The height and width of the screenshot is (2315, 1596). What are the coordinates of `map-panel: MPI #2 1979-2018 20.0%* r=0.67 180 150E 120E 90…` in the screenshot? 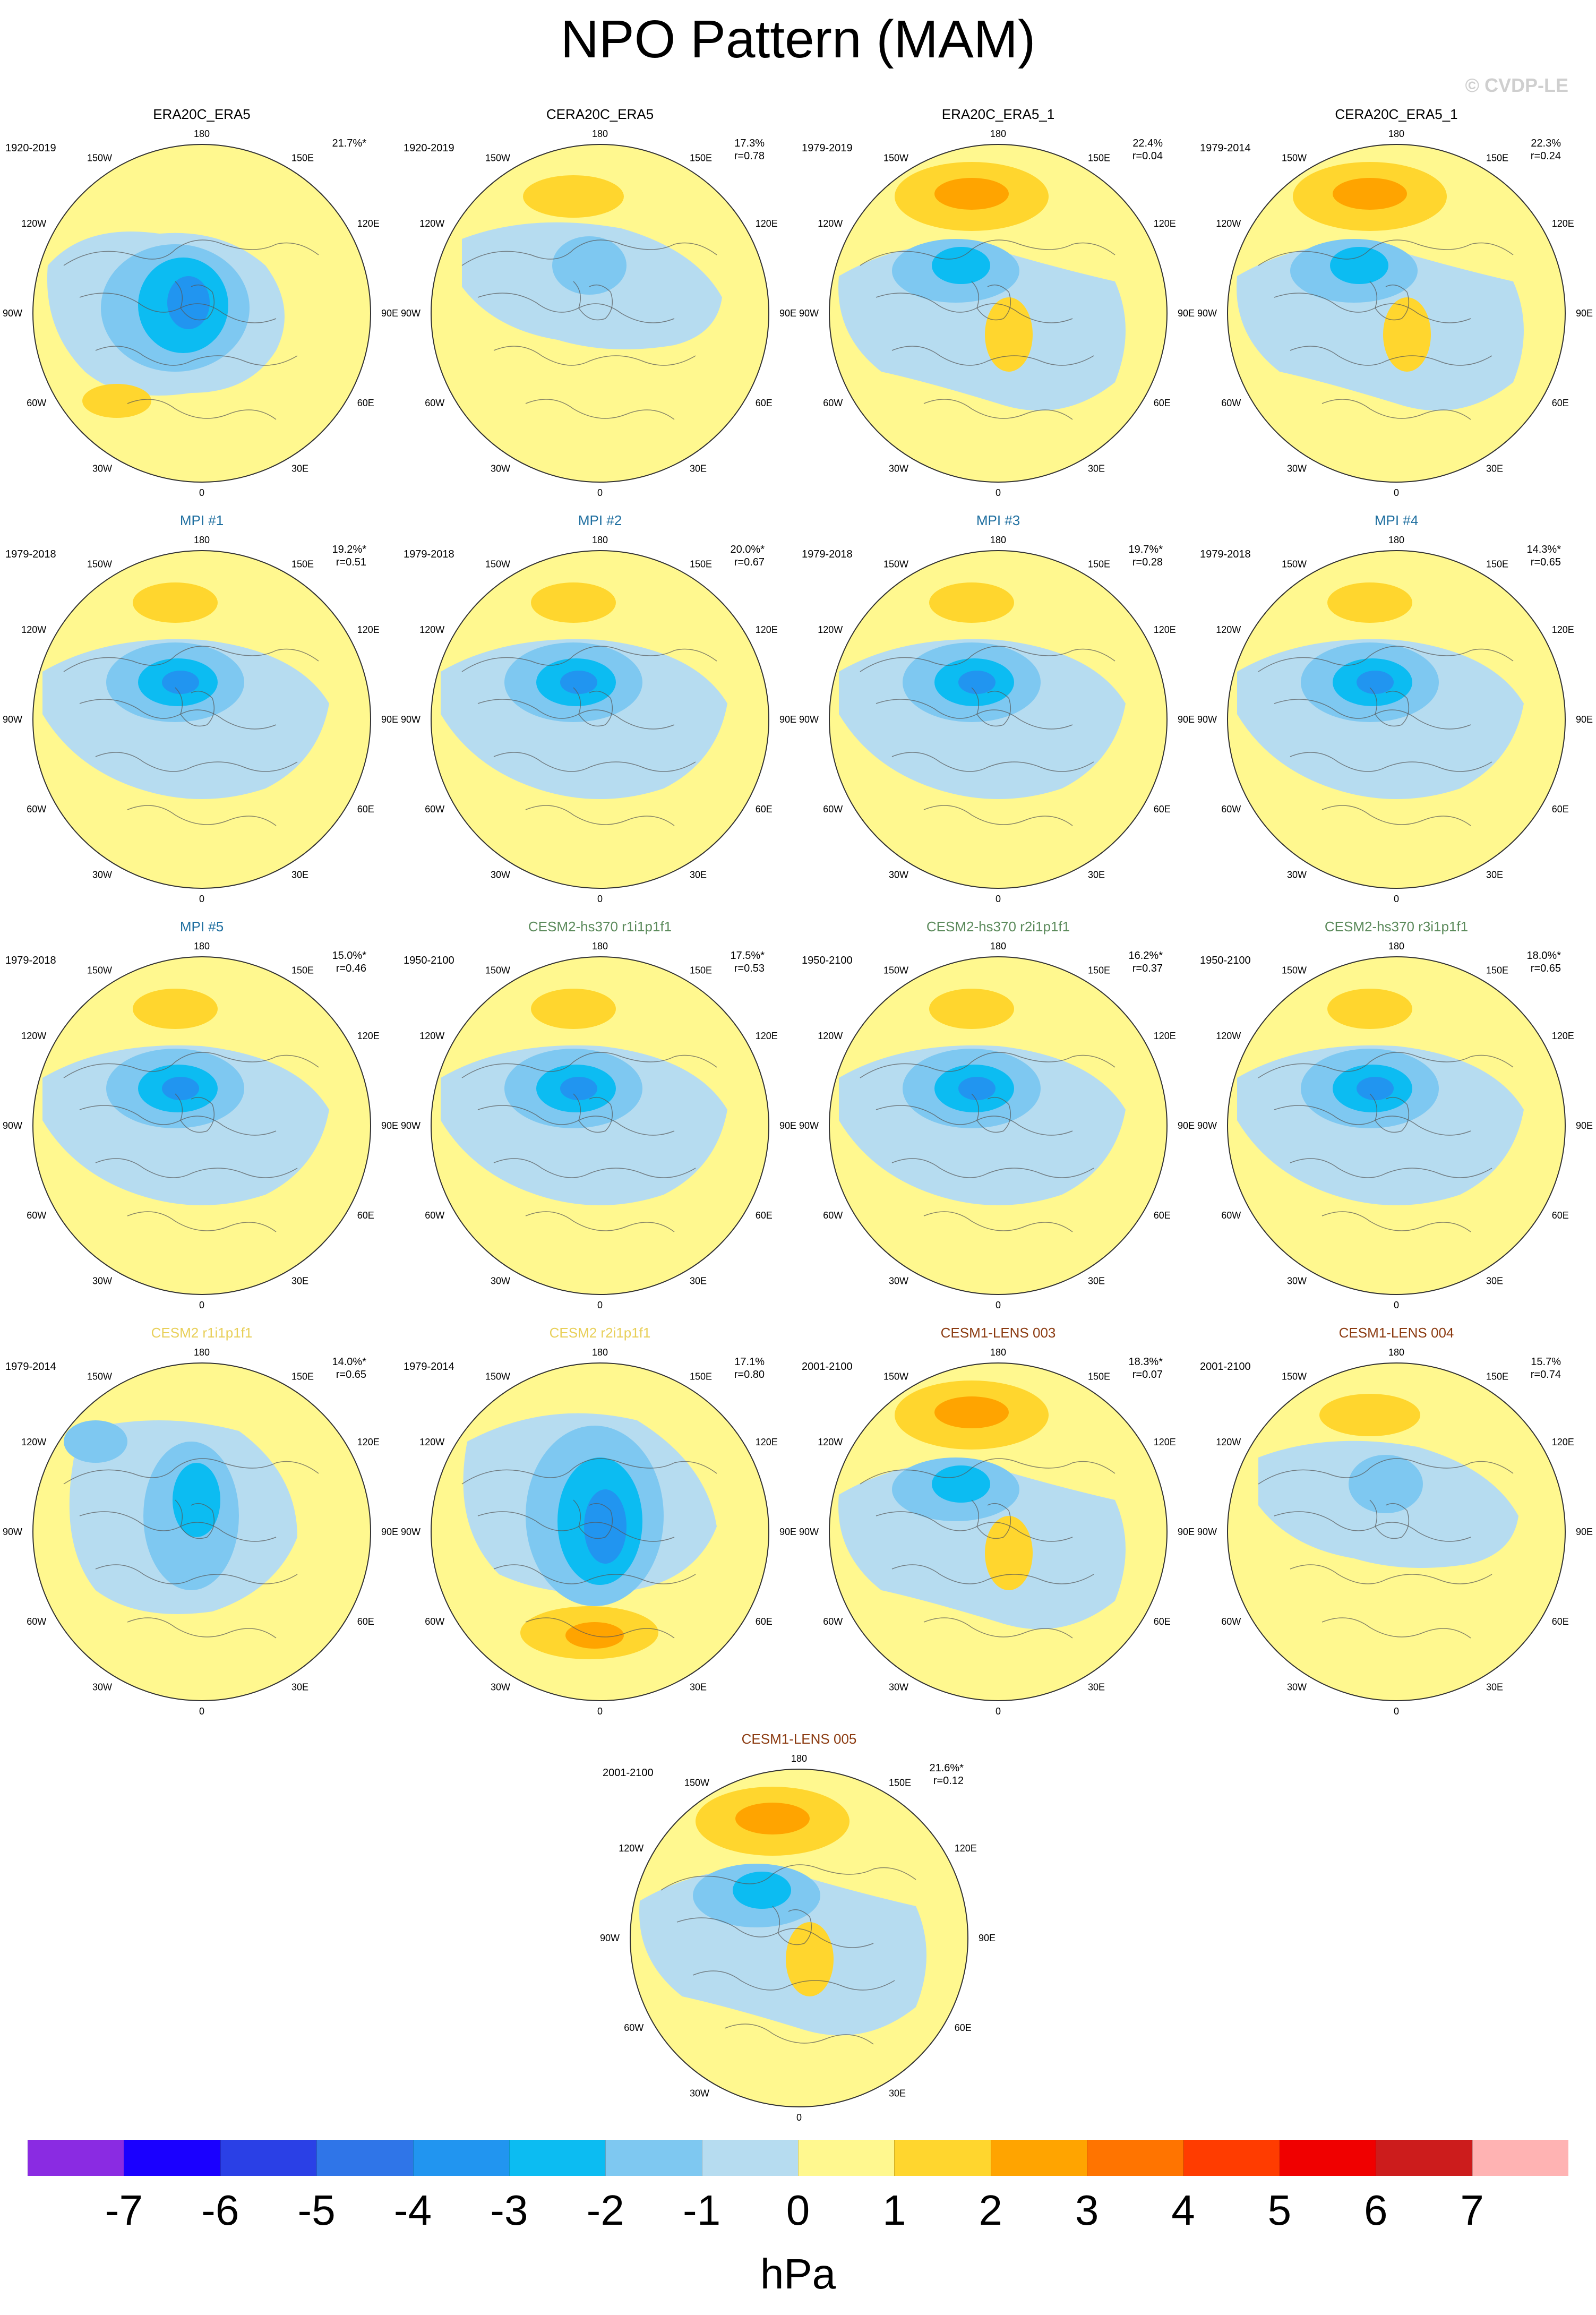 It's located at (600, 708).